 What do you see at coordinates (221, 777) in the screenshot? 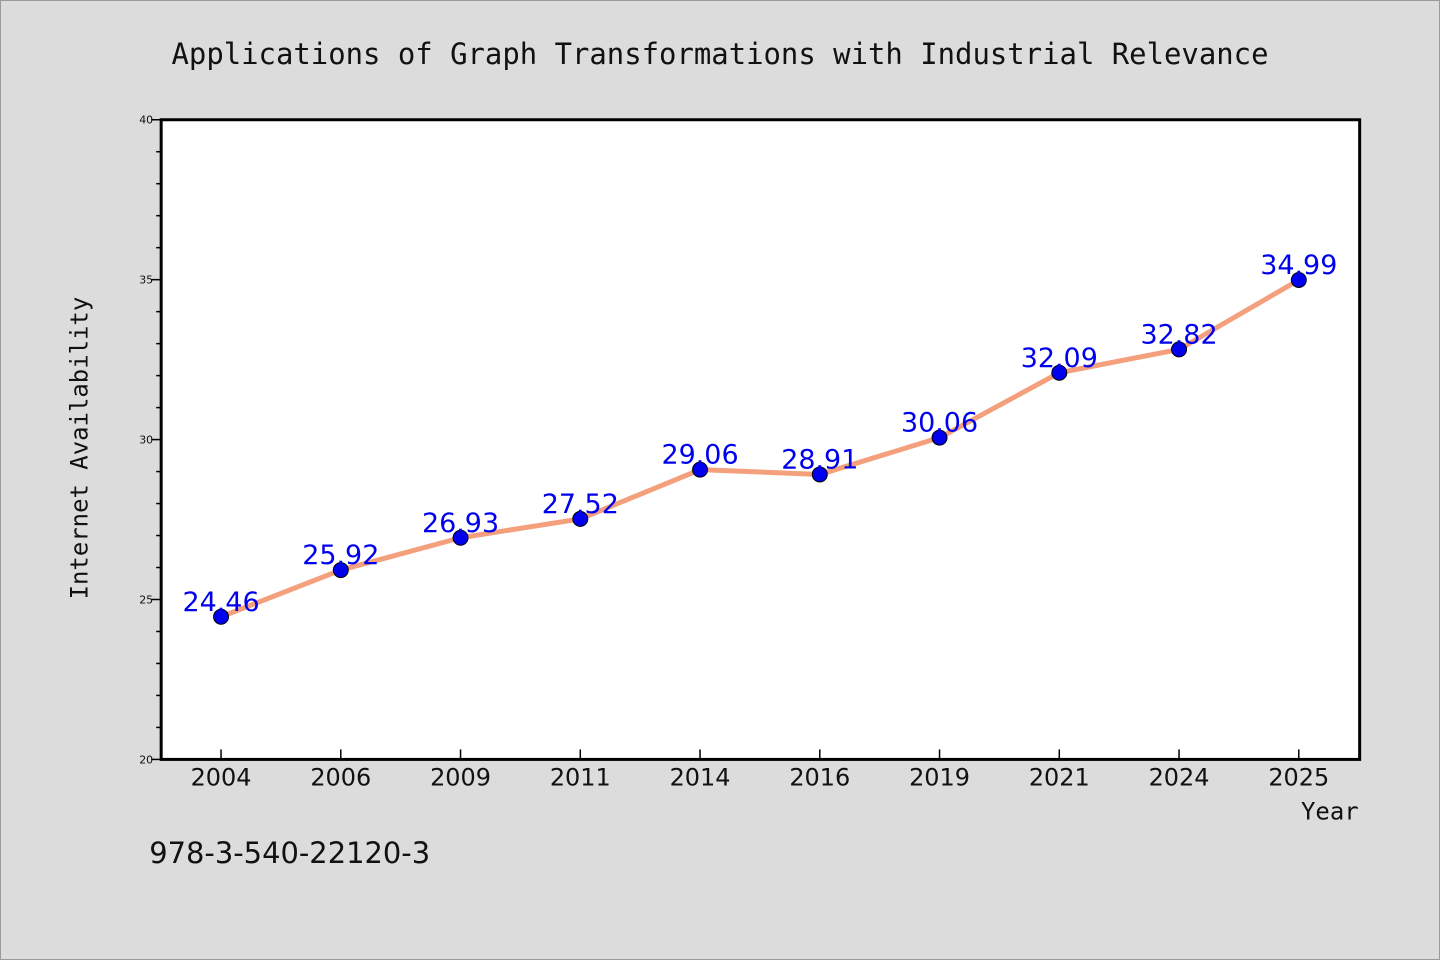
I see `x-tick-label: 2004` at bounding box center [221, 777].